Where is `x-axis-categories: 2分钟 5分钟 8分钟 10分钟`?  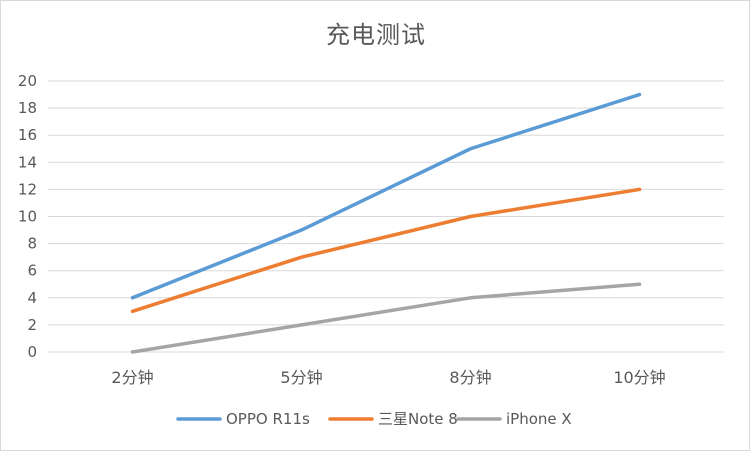 x-axis-categories: 2分钟 5分钟 8分钟 10分钟 is located at coordinates (388, 377).